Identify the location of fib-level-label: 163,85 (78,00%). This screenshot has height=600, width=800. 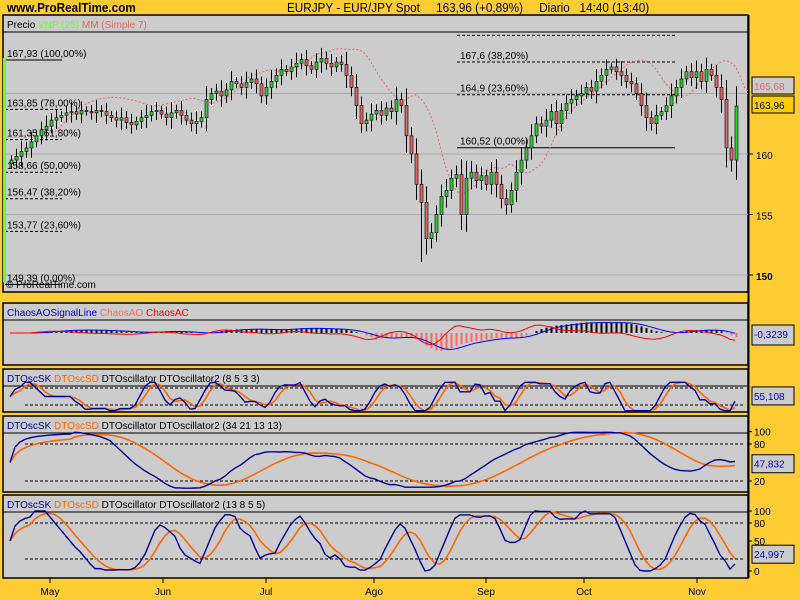
(44, 103).